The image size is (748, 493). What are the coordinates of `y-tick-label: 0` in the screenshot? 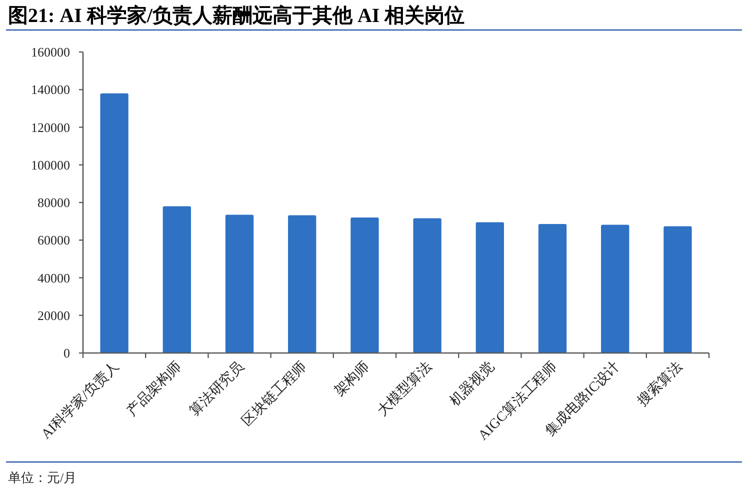 It's located at (67, 353).